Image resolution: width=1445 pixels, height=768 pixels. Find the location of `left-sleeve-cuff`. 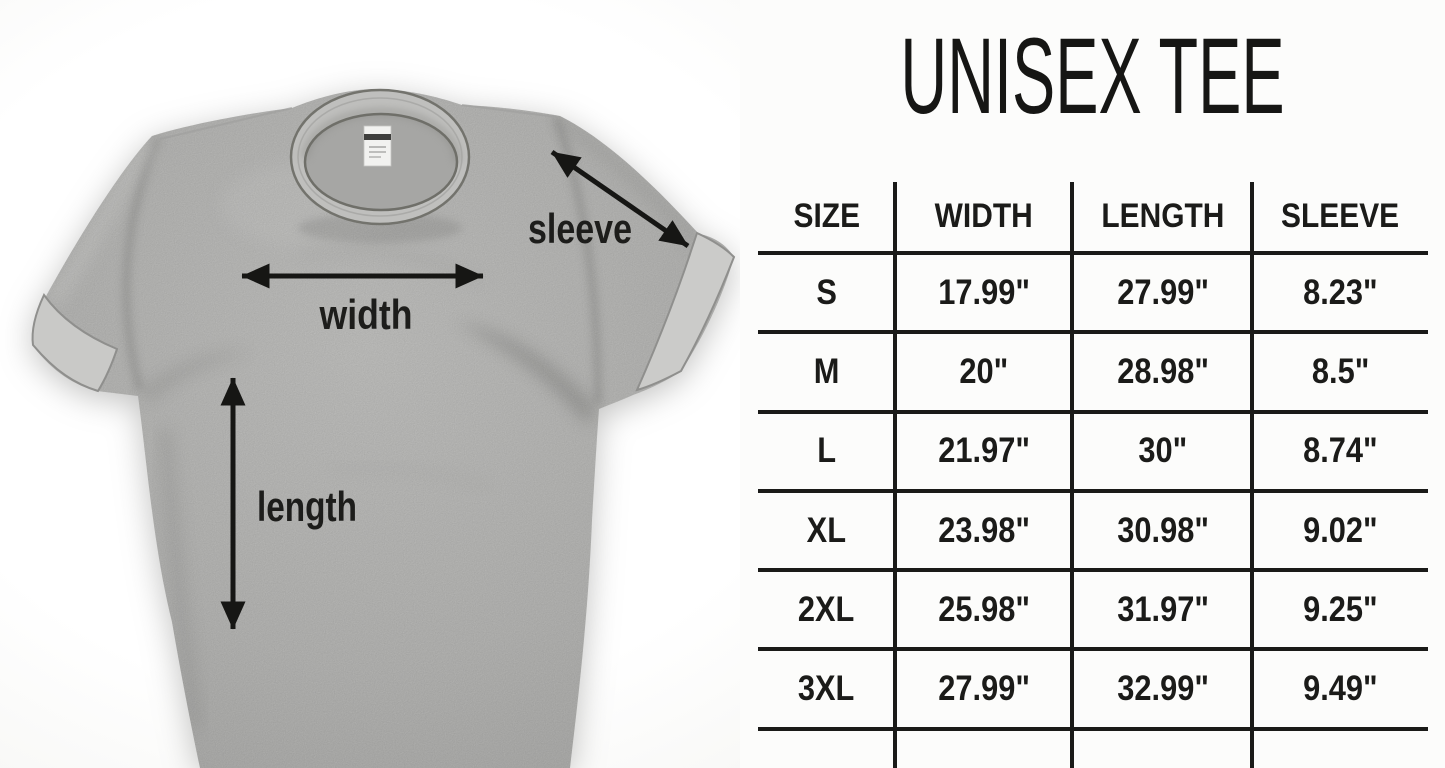

left-sleeve-cuff is located at coordinates (75, 343).